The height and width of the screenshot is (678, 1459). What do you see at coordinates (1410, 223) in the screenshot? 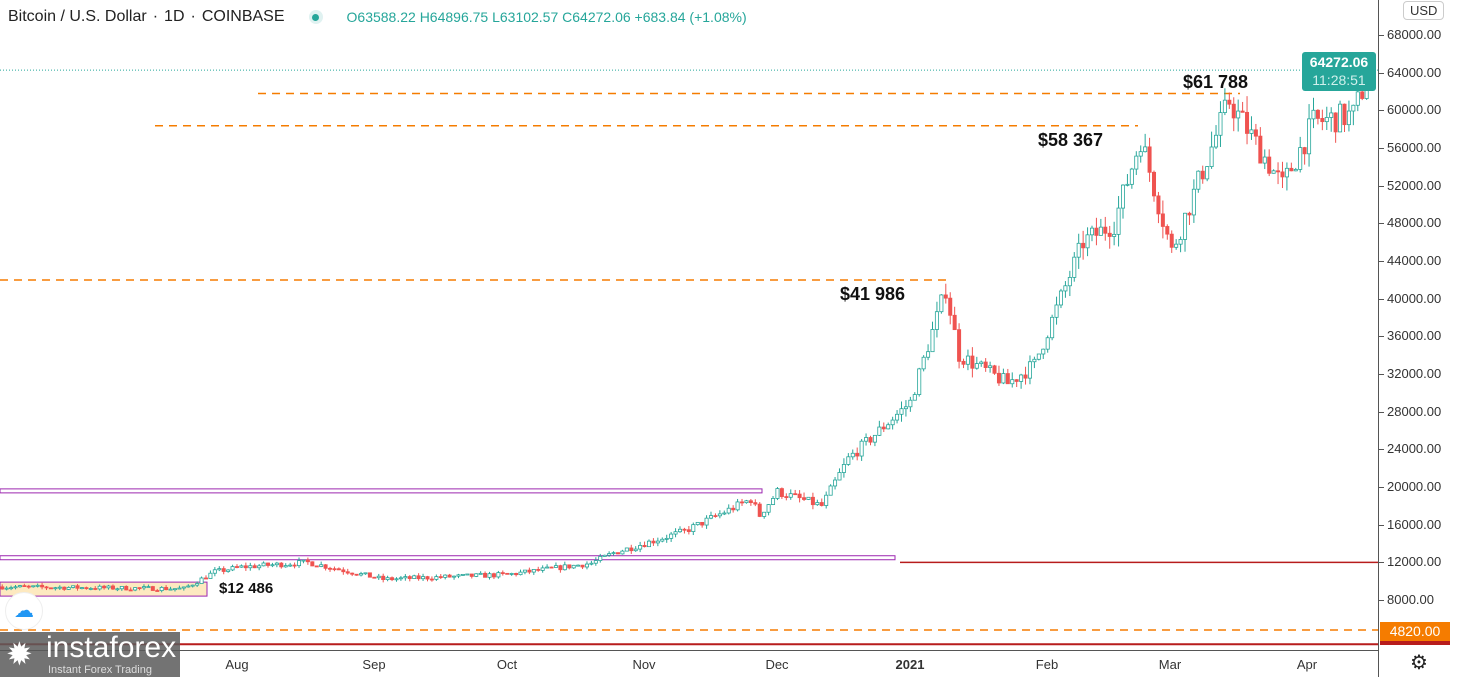
I see `price-tick: 48000.00` at bounding box center [1410, 223].